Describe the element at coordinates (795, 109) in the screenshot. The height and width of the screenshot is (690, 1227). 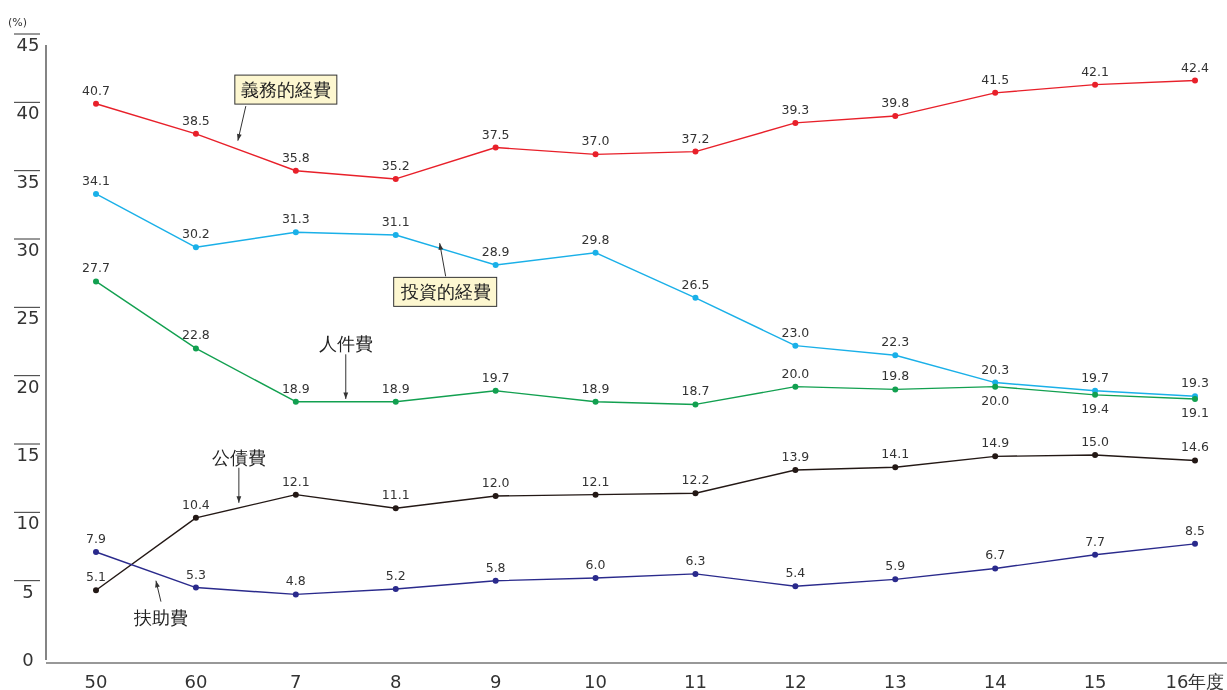
I see `data-label: 39.3` at that location.